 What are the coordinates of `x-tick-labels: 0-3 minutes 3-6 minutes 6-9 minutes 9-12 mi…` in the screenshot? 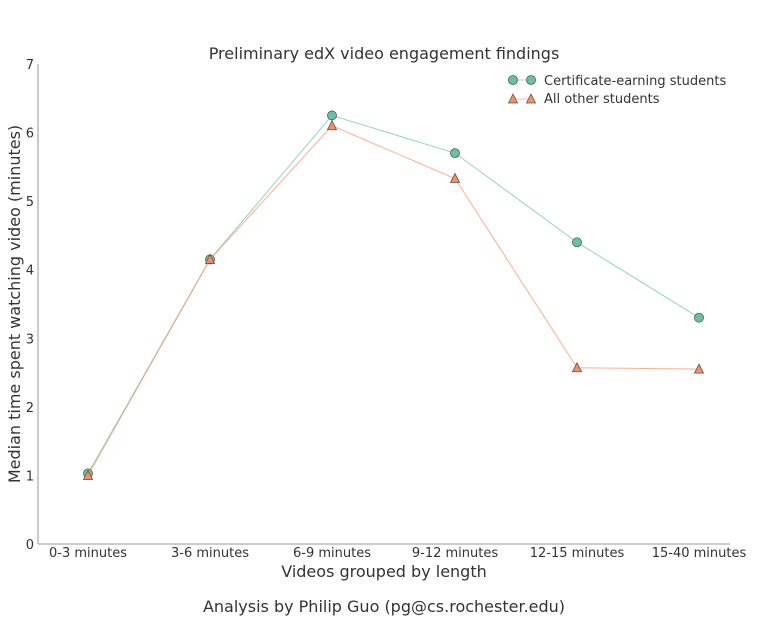 It's located at (397, 553).